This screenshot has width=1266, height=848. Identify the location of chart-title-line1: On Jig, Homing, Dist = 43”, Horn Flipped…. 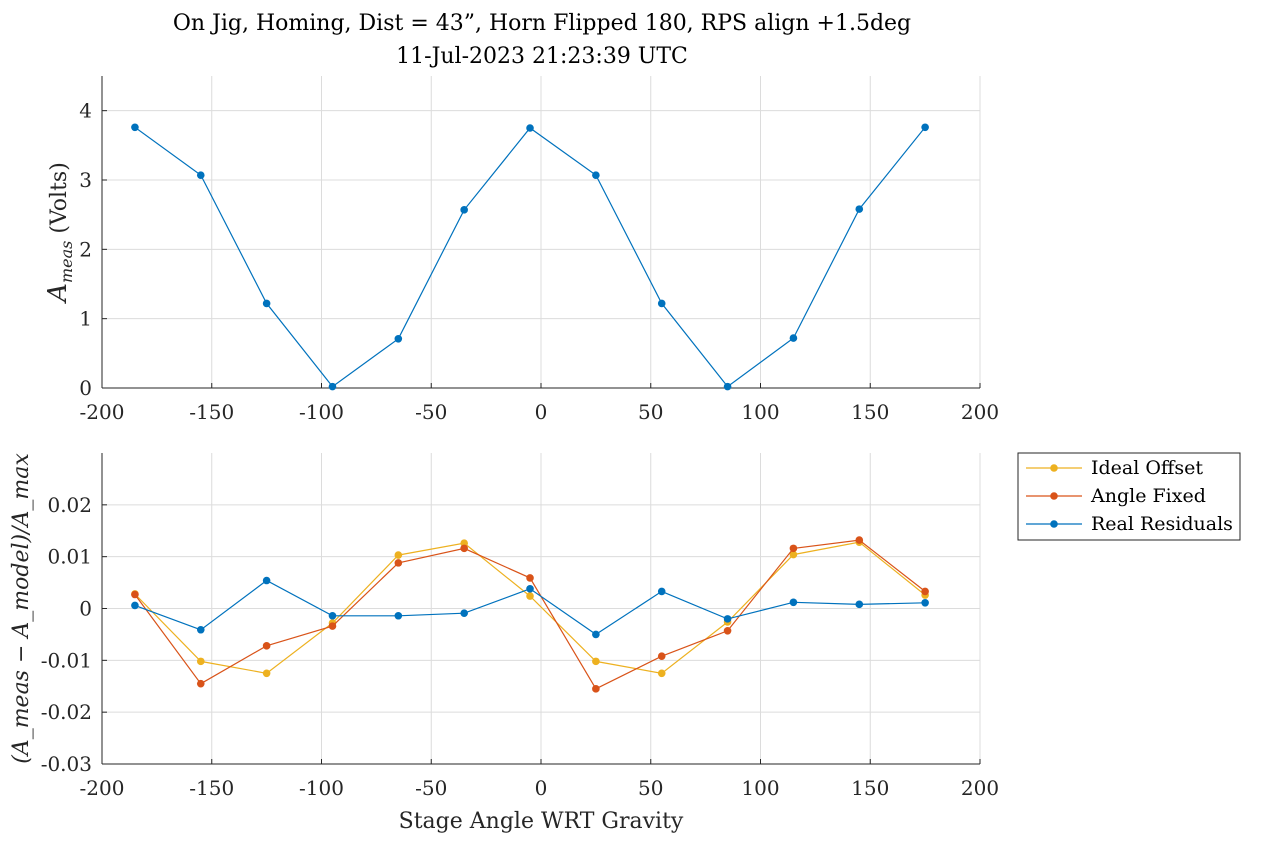
(542, 23).